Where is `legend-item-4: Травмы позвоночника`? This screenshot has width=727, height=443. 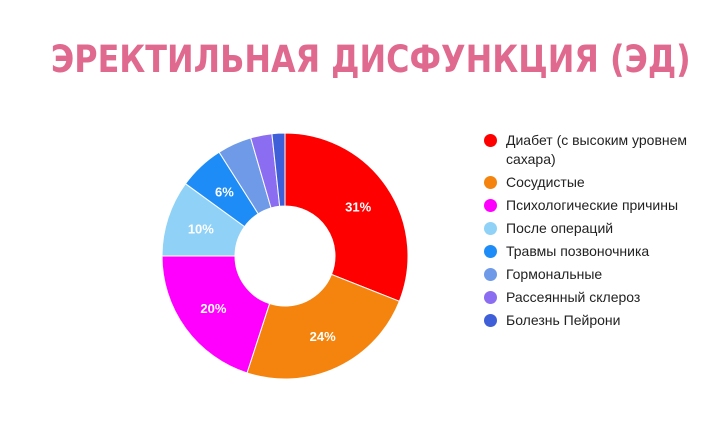
legend-item-4: Травмы позвоночника is located at coordinates (604, 251).